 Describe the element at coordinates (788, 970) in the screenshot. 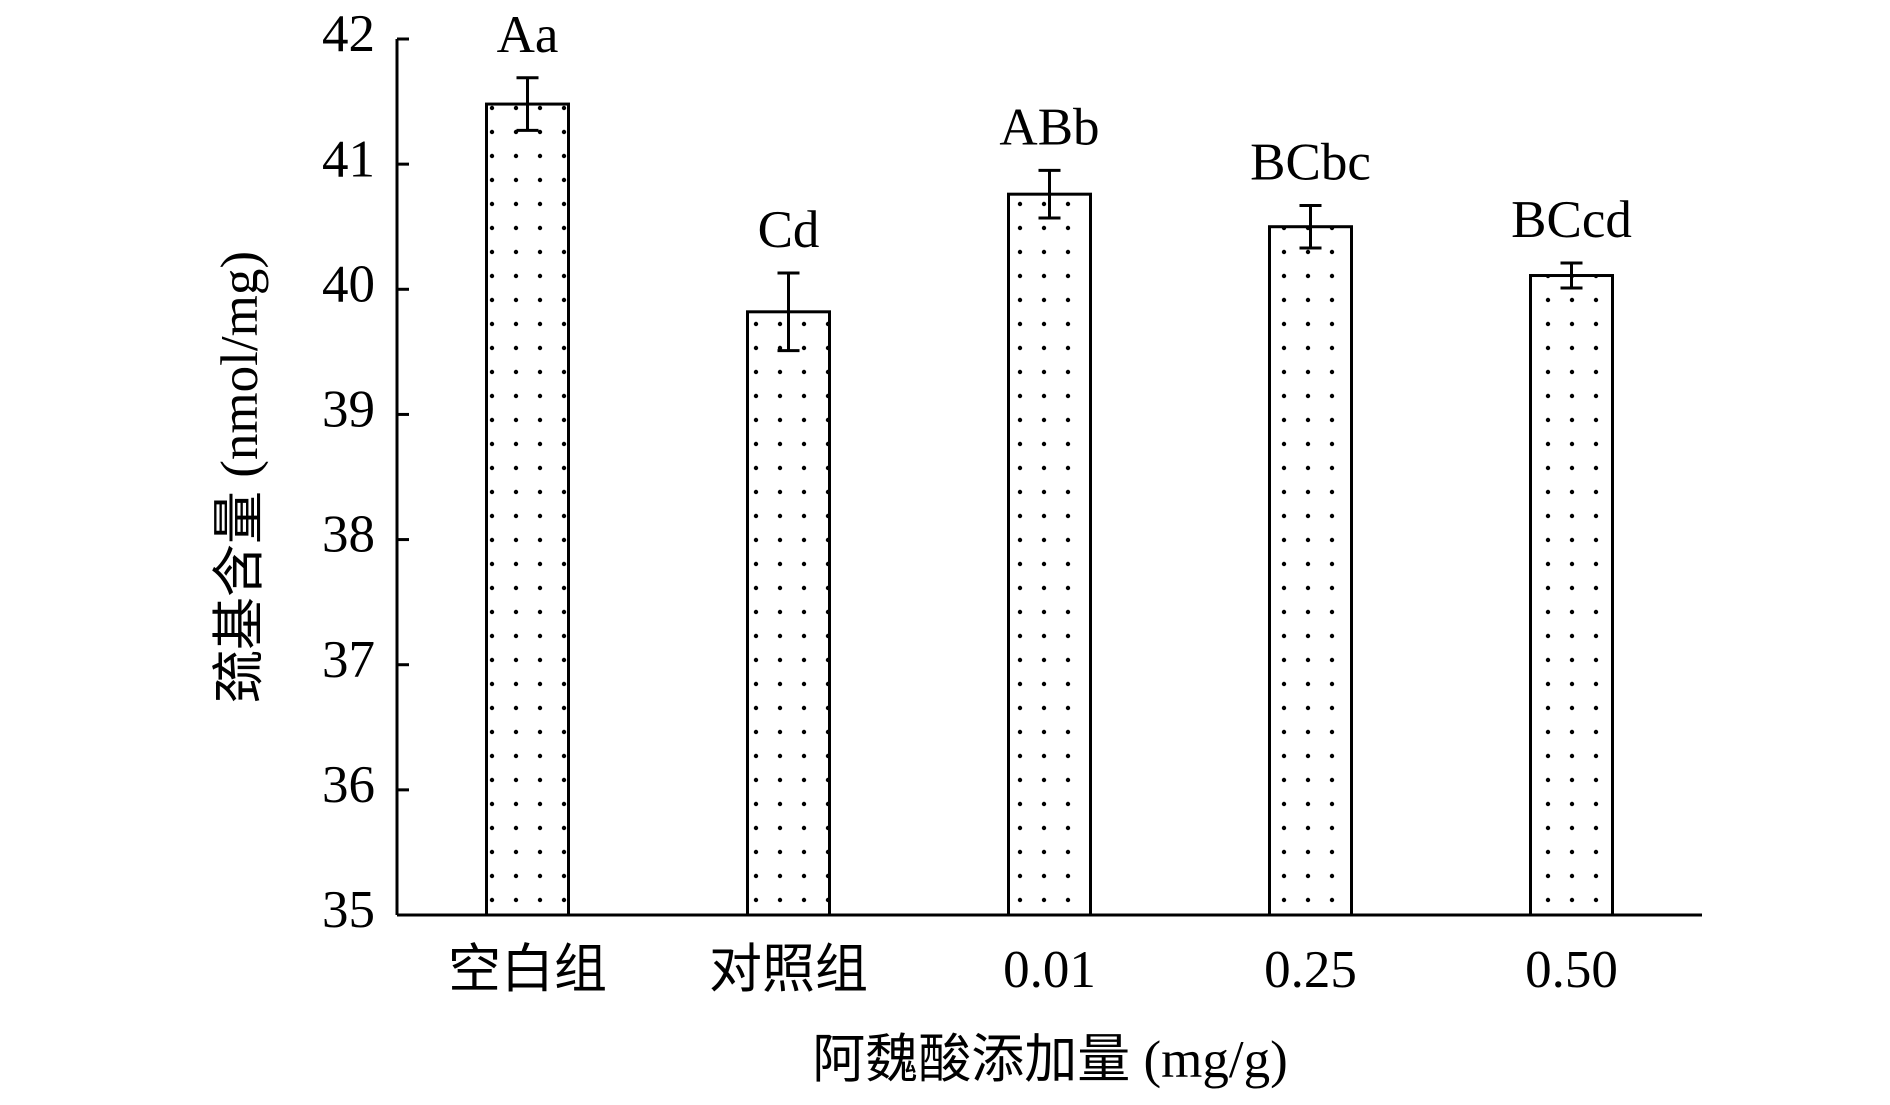

I see `x-tick-label: 对照组` at that location.